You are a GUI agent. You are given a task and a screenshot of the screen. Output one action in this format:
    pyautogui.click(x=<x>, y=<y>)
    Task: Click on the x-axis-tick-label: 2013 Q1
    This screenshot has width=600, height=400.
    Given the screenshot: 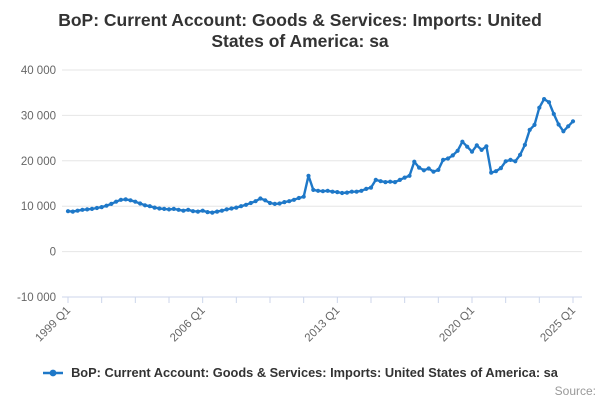 What is the action you would take?
    pyautogui.click(x=323, y=325)
    